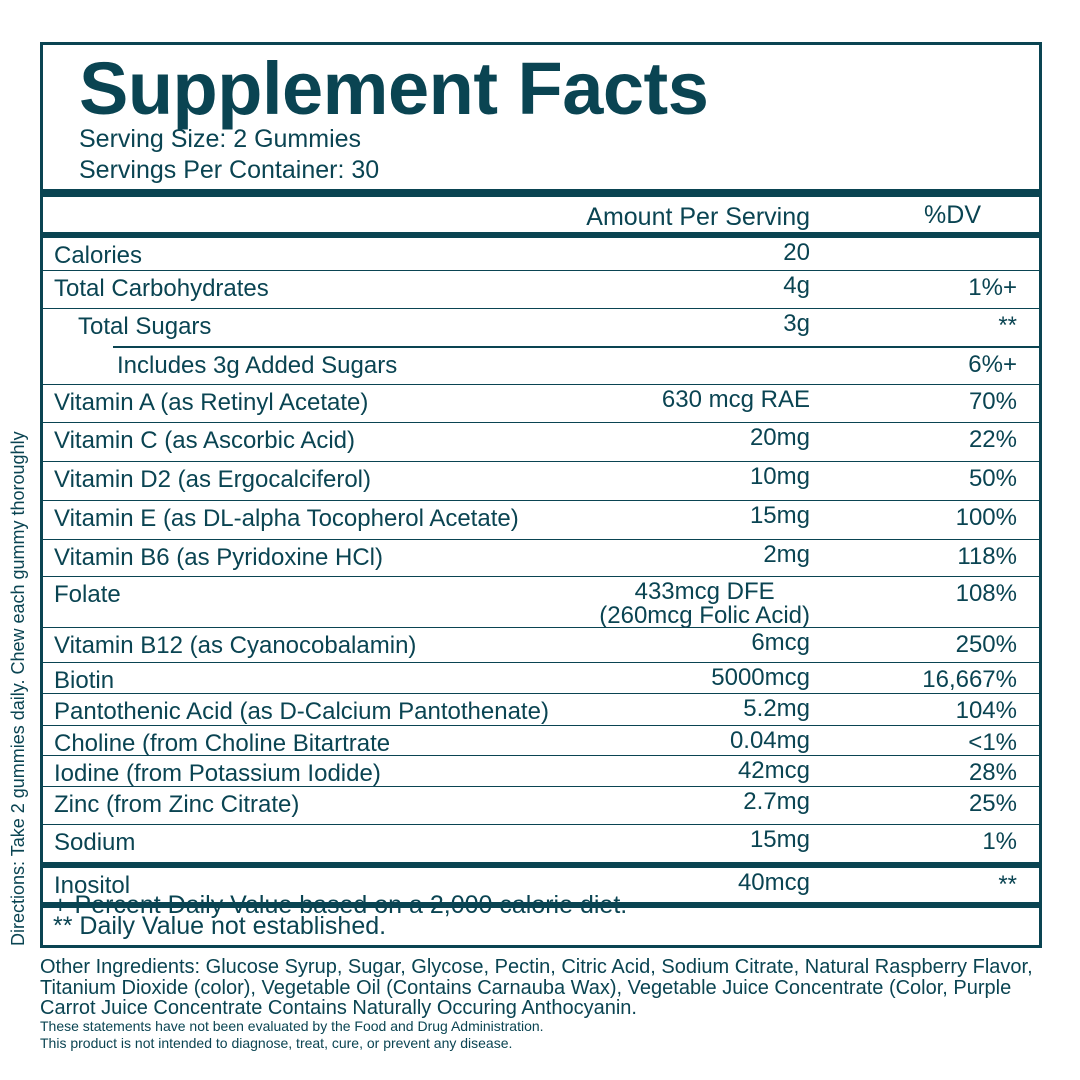  What do you see at coordinates (779, 437) in the screenshot?
I see `nutrient-amount: 20mg` at bounding box center [779, 437].